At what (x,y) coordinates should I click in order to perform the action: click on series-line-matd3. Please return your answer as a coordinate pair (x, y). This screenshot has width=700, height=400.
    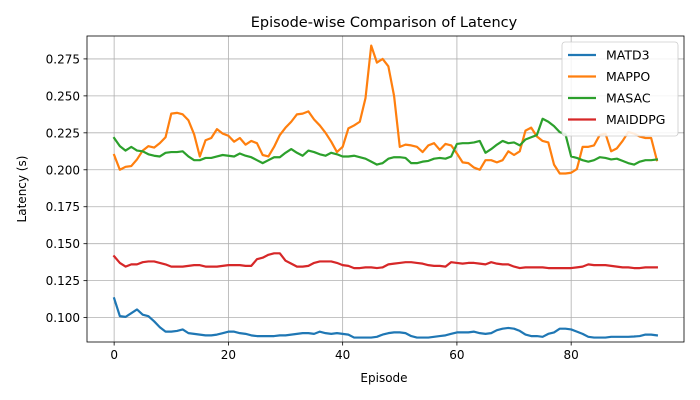
    Looking at the image, I should click on (385, 318).